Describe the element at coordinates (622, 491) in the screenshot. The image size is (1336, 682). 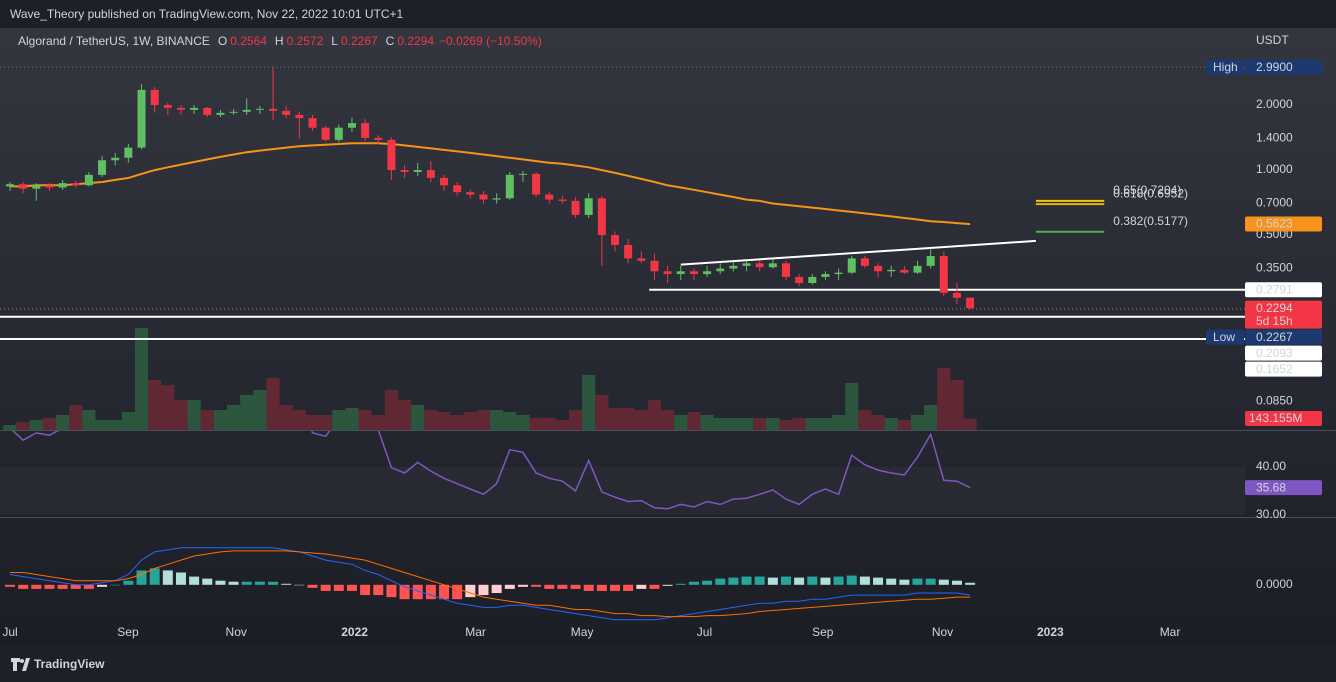
I see `rsi-band` at that location.